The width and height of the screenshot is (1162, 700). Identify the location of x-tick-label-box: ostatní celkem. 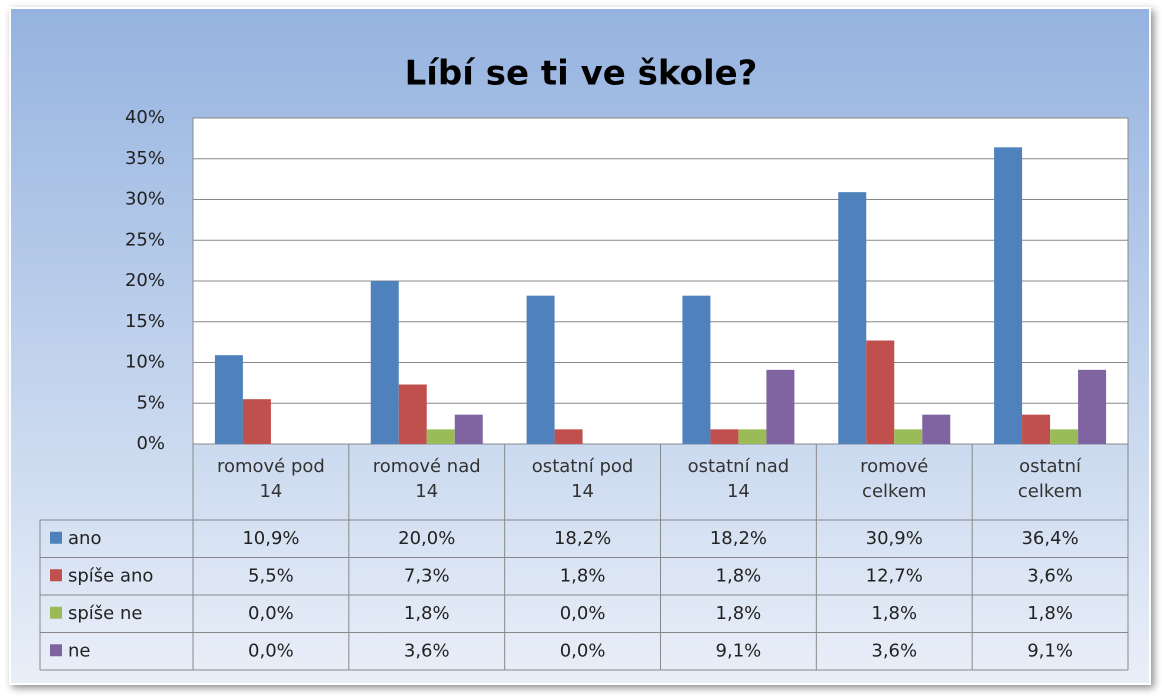
(1050, 479).